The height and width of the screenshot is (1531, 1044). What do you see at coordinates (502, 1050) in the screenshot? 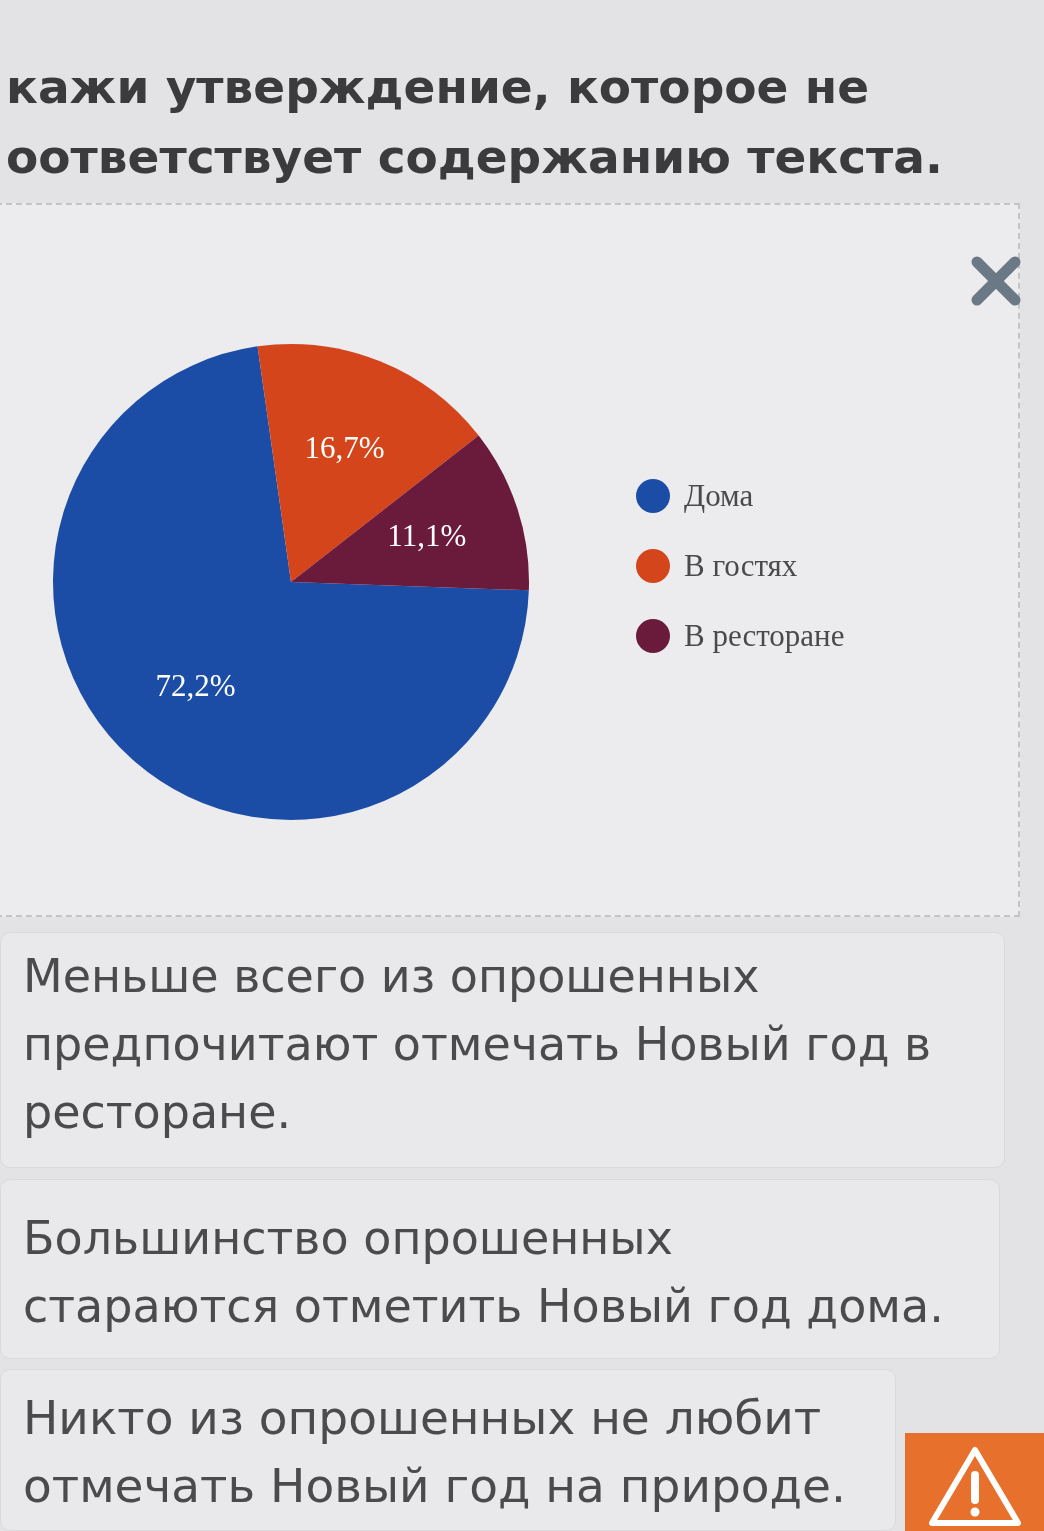
I see `answer-card: Меньше всего из опрошенных предпочитают отмечать Новый год в ресторане.` at bounding box center [502, 1050].